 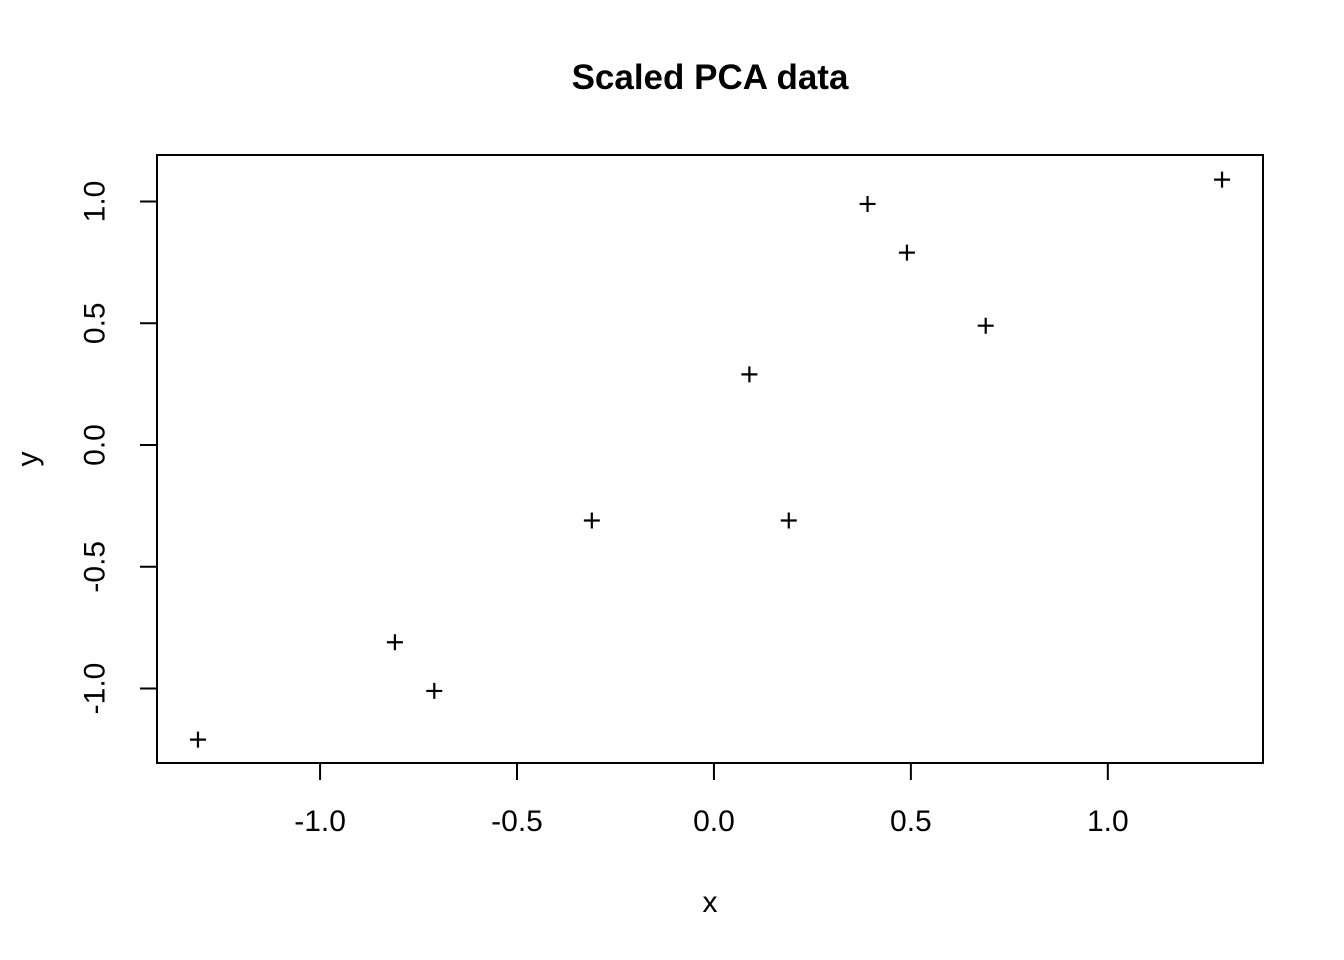 What do you see at coordinates (517, 821) in the screenshot?
I see `x-tick-label: -0.5` at bounding box center [517, 821].